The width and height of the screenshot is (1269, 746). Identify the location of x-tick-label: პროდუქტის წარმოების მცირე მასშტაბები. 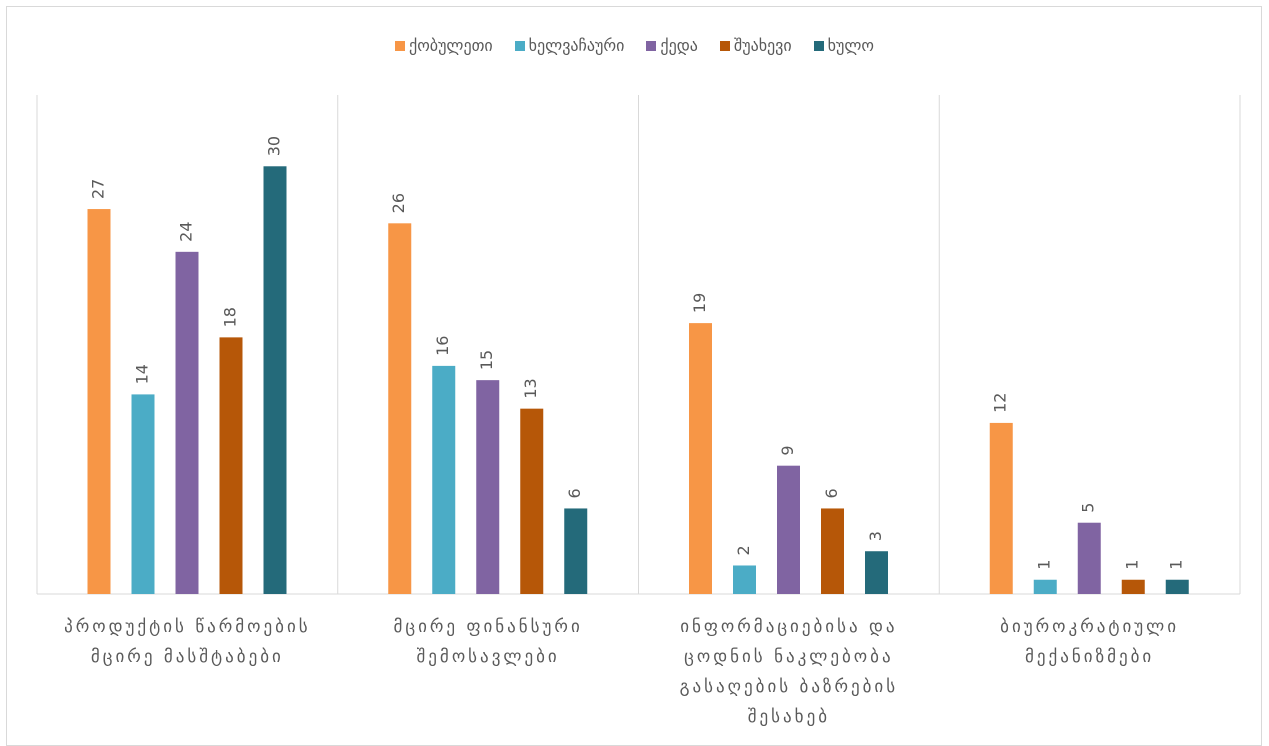
(187, 642).